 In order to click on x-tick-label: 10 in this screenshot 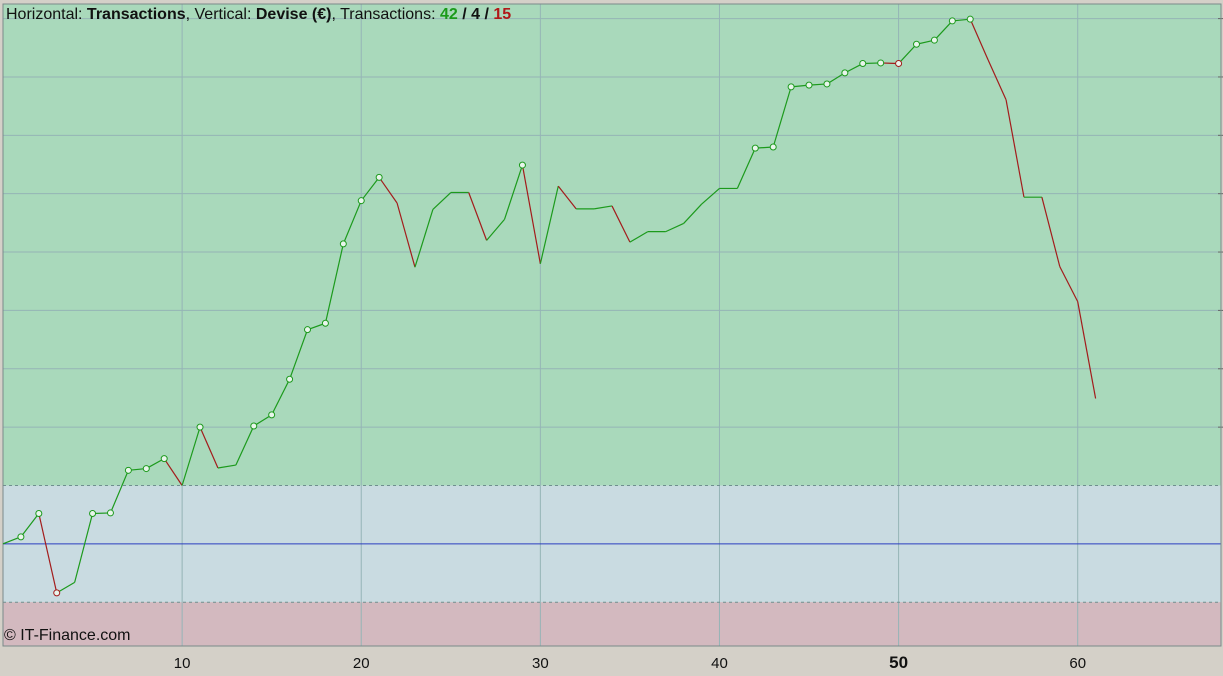, I will do `click(182, 663)`.